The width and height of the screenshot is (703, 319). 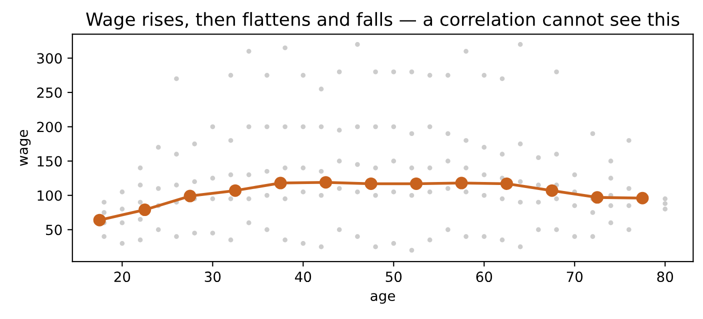 I want to click on x-tick-label: 80, so click(x=665, y=277).